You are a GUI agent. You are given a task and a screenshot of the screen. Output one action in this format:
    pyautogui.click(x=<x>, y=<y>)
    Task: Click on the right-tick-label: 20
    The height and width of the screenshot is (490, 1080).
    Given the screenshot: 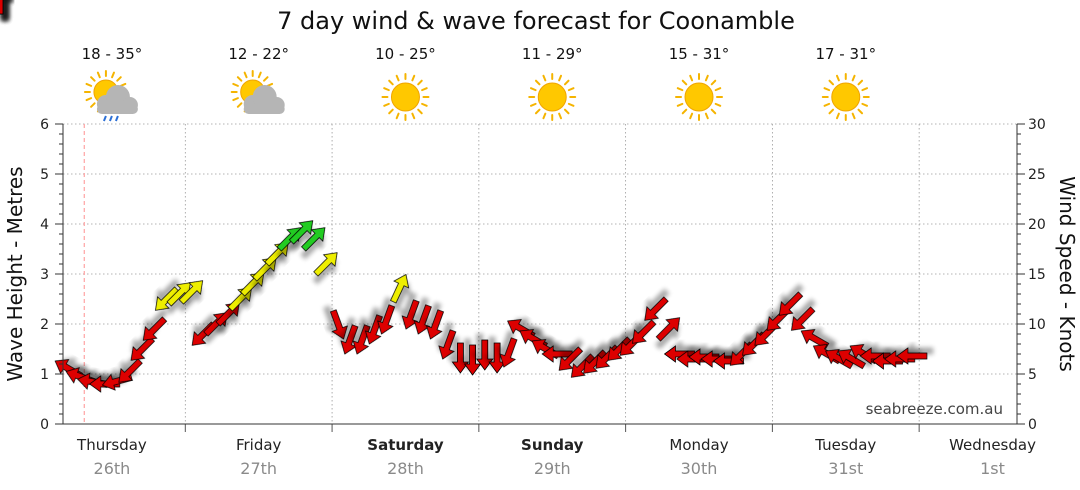 What is the action you would take?
    pyautogui.click(x=1037, y=225)
    